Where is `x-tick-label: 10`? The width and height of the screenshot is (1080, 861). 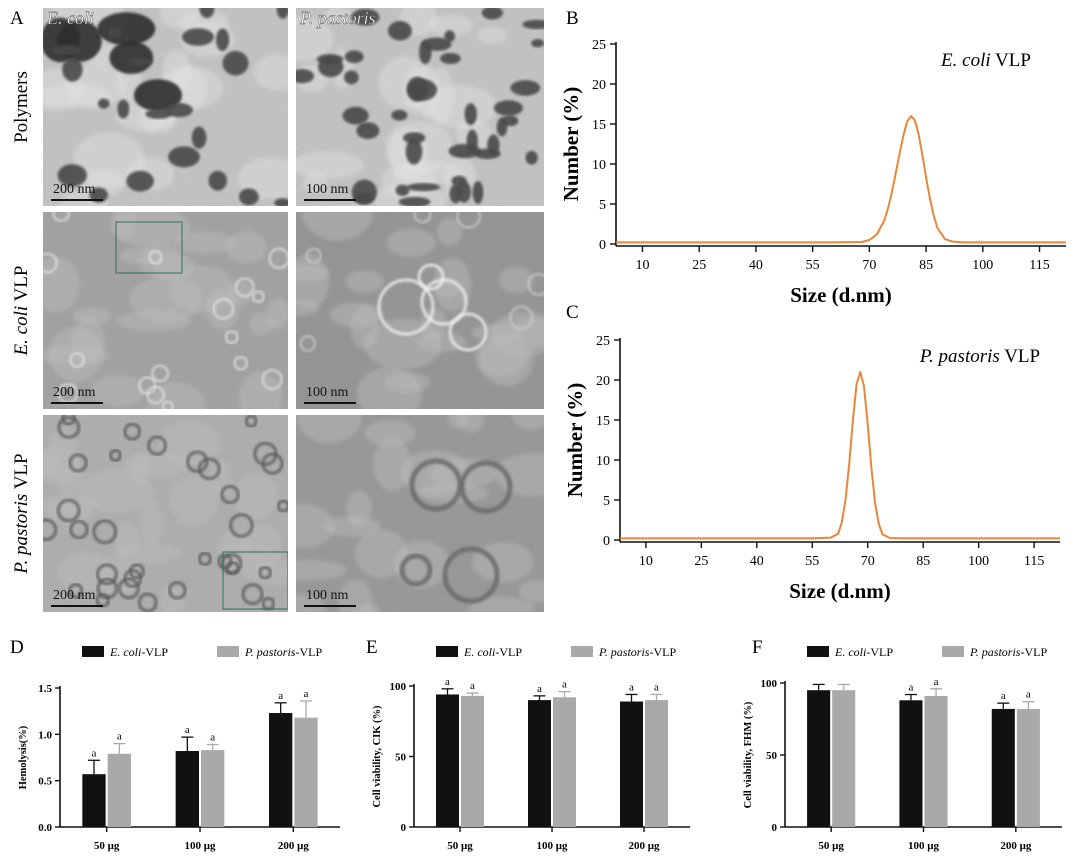
x-tick-label: 10 is located at coordinates (646, 561).